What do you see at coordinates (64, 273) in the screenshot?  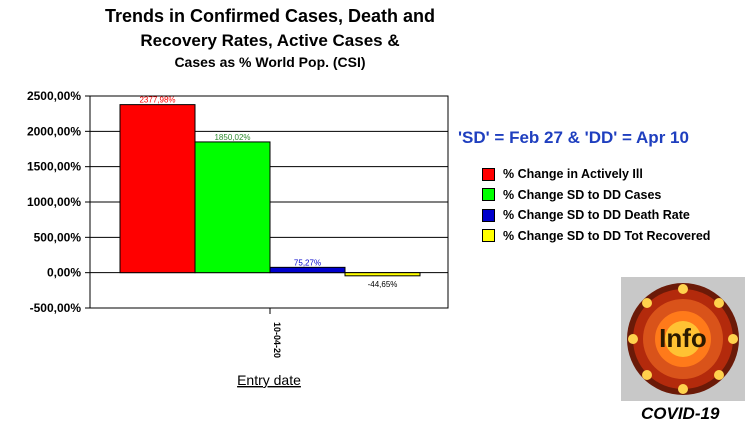 I see `y-tick-label: 0,00%` at bounding box center [64, 273].